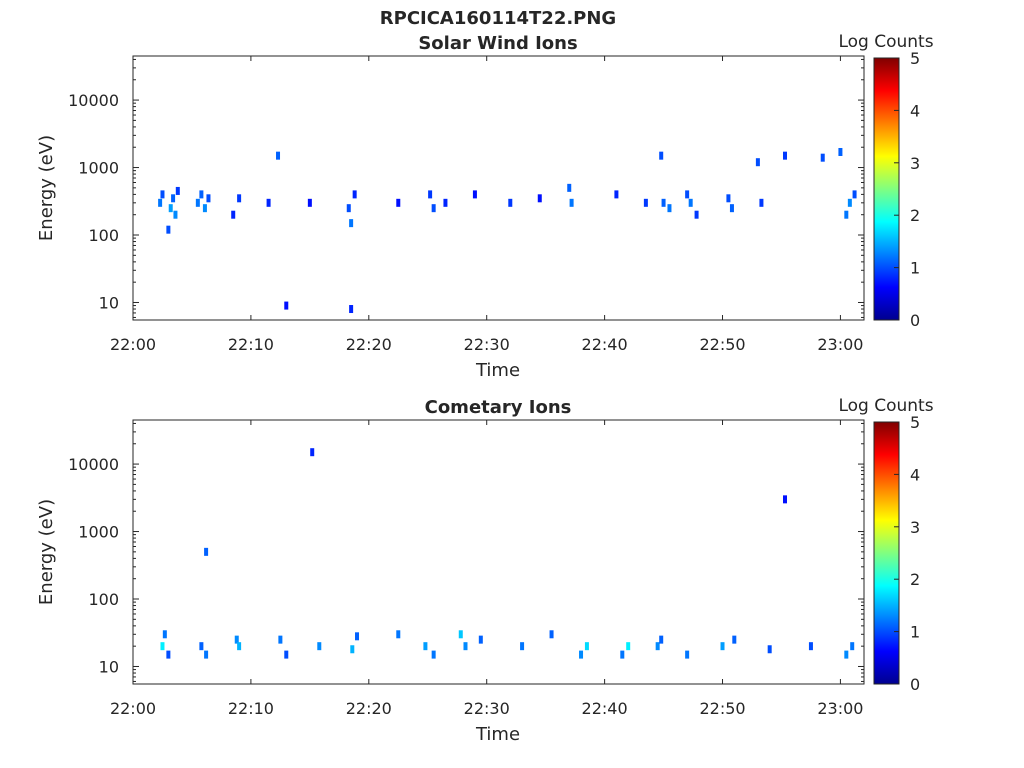 The width and height of the screenshot is (1024, 768). What do you see at coordinates (498, 18) in the screenshot?
I see `figure-title: RPCICA160114T22.PNG` at bounding box center [498, 18].